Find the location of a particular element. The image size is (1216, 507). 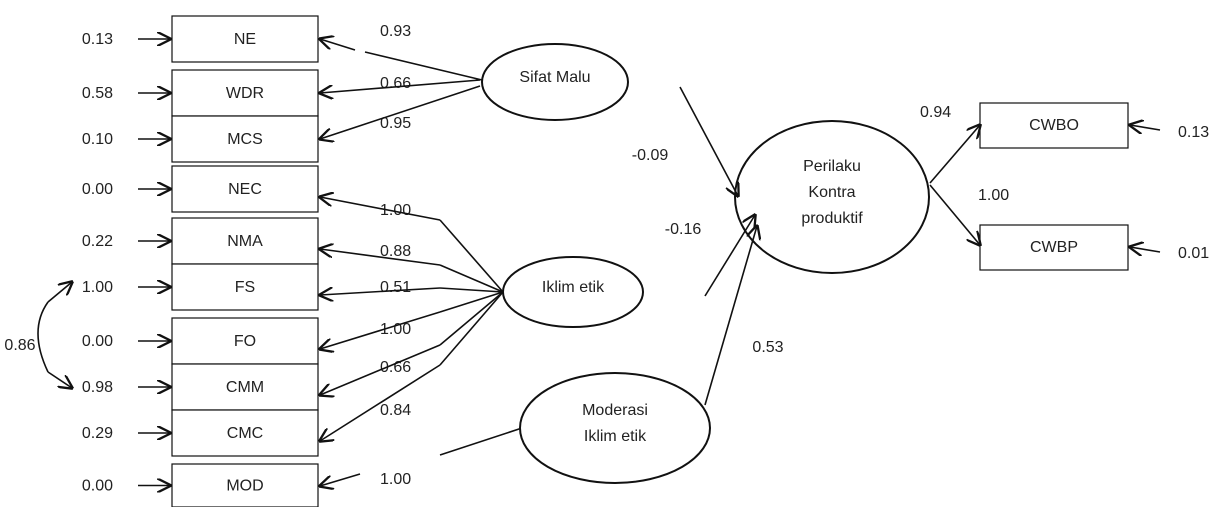

indicator-label: FO is located at coordinates (245, 341).